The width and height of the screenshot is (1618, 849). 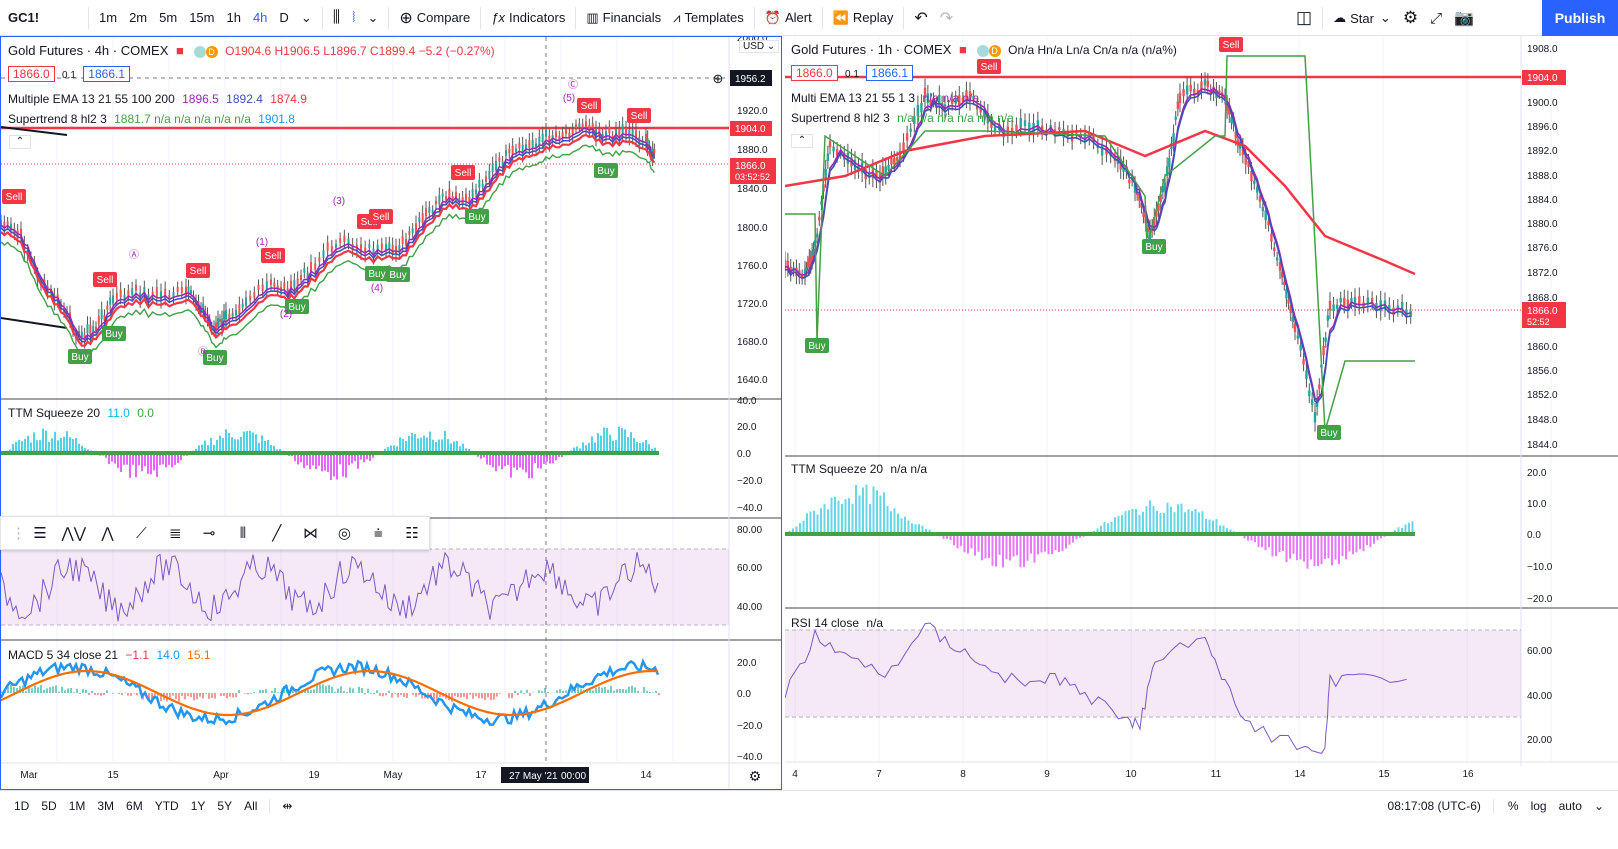 What do you see at coordinates (198, 805) in the screenshot?
I see `range-1y: 1Y` at bounding box center [198, 805].